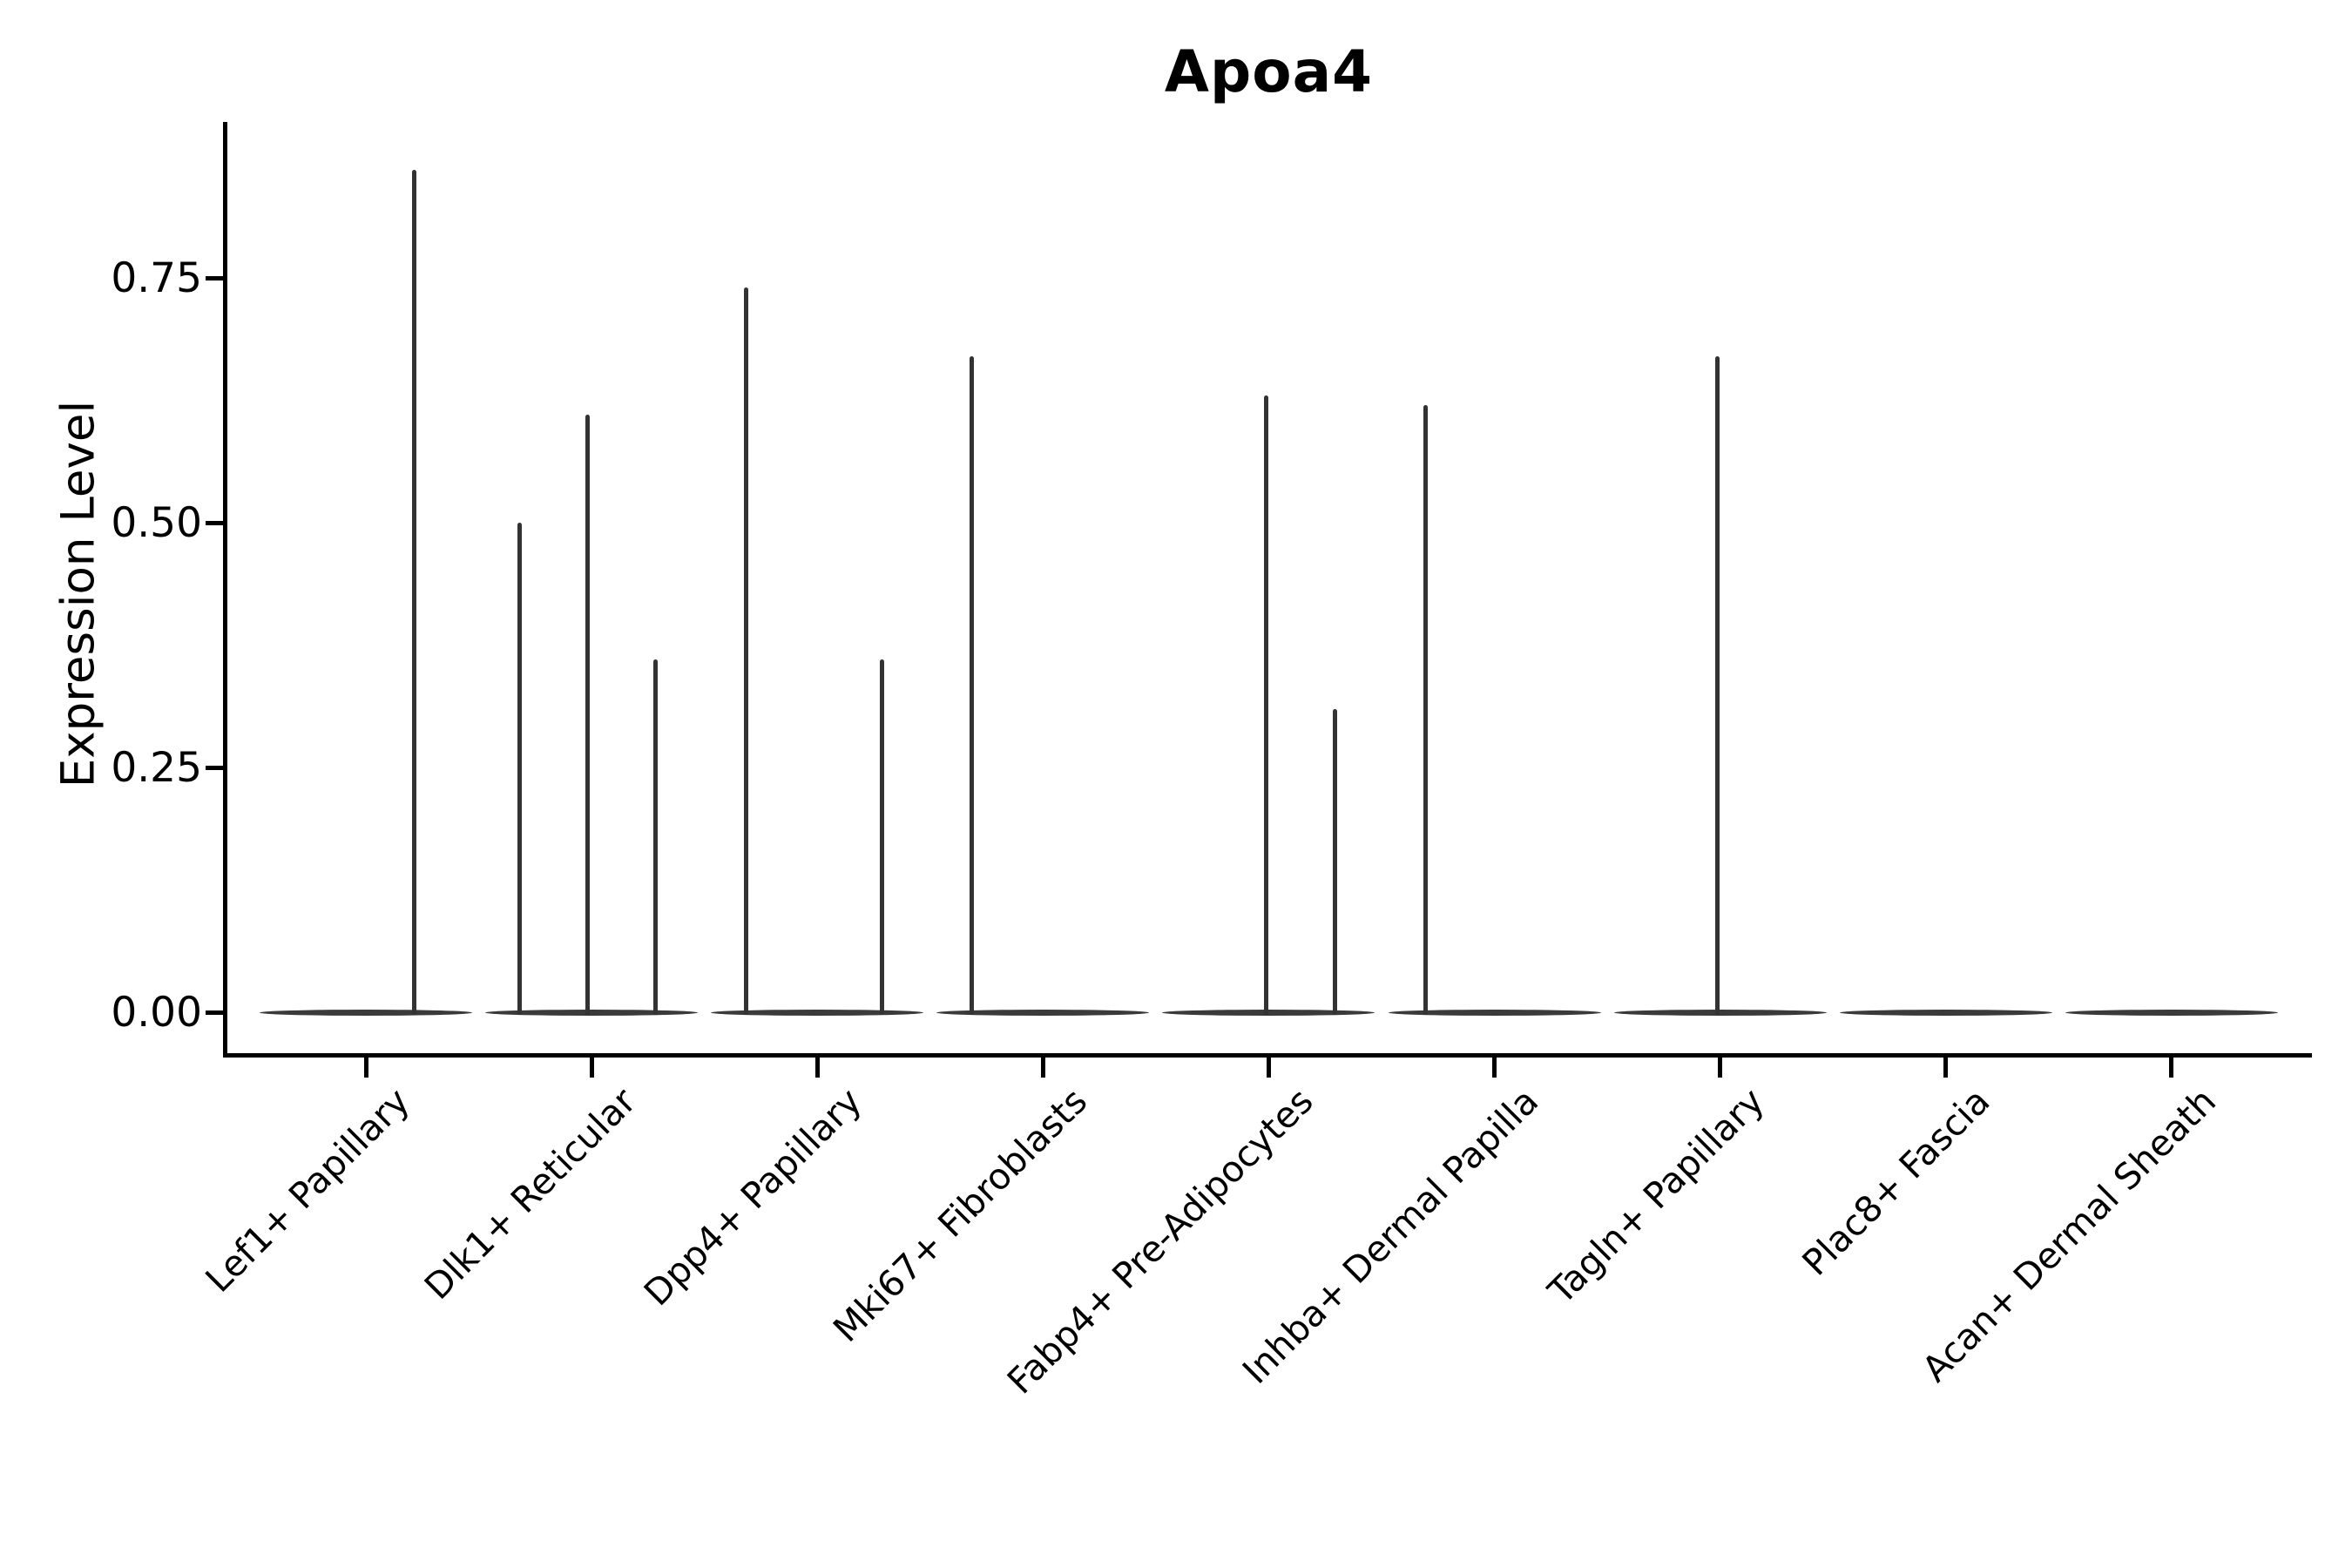 This screenshot has width=2352, height=1568. Describe the element at coordinates (1896, 1182) in the screenshot. I see `x-tick-label: Plac8+ Fascia` at that location.